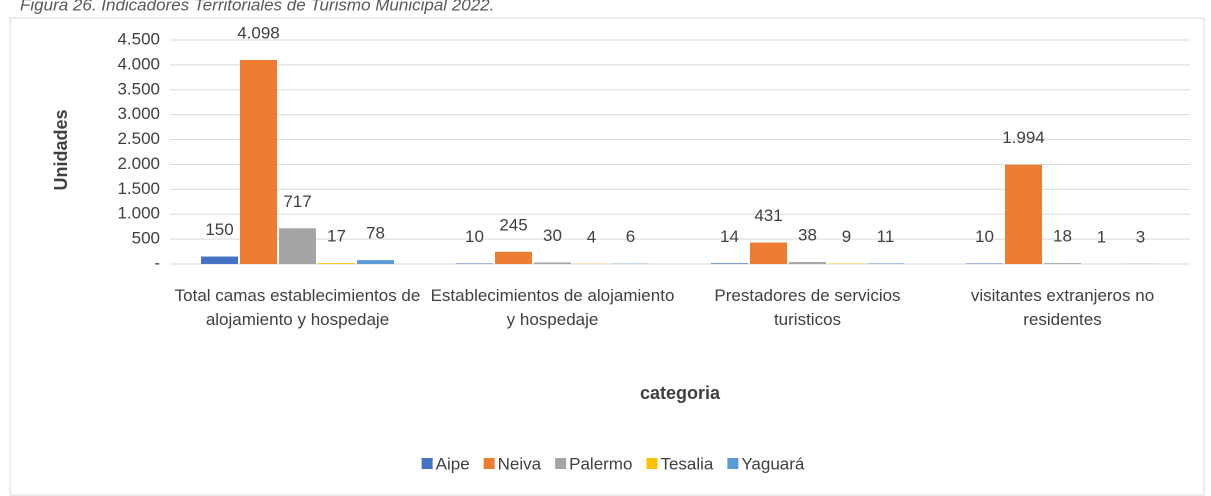  Describe the element at coordinates (138, 163) in the screenshot. I see `y-tick-label: 2.000` at that location.